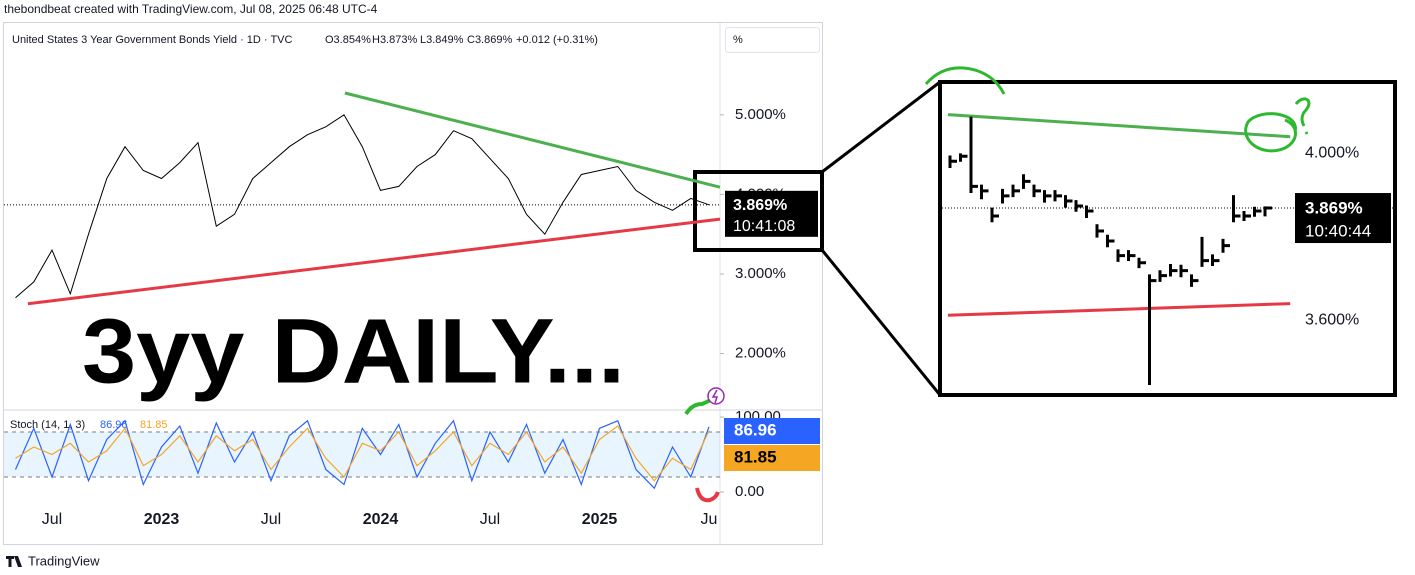 This screenshot has height=575, width=1415. I want to click on last-price-box, so click(771, 213).